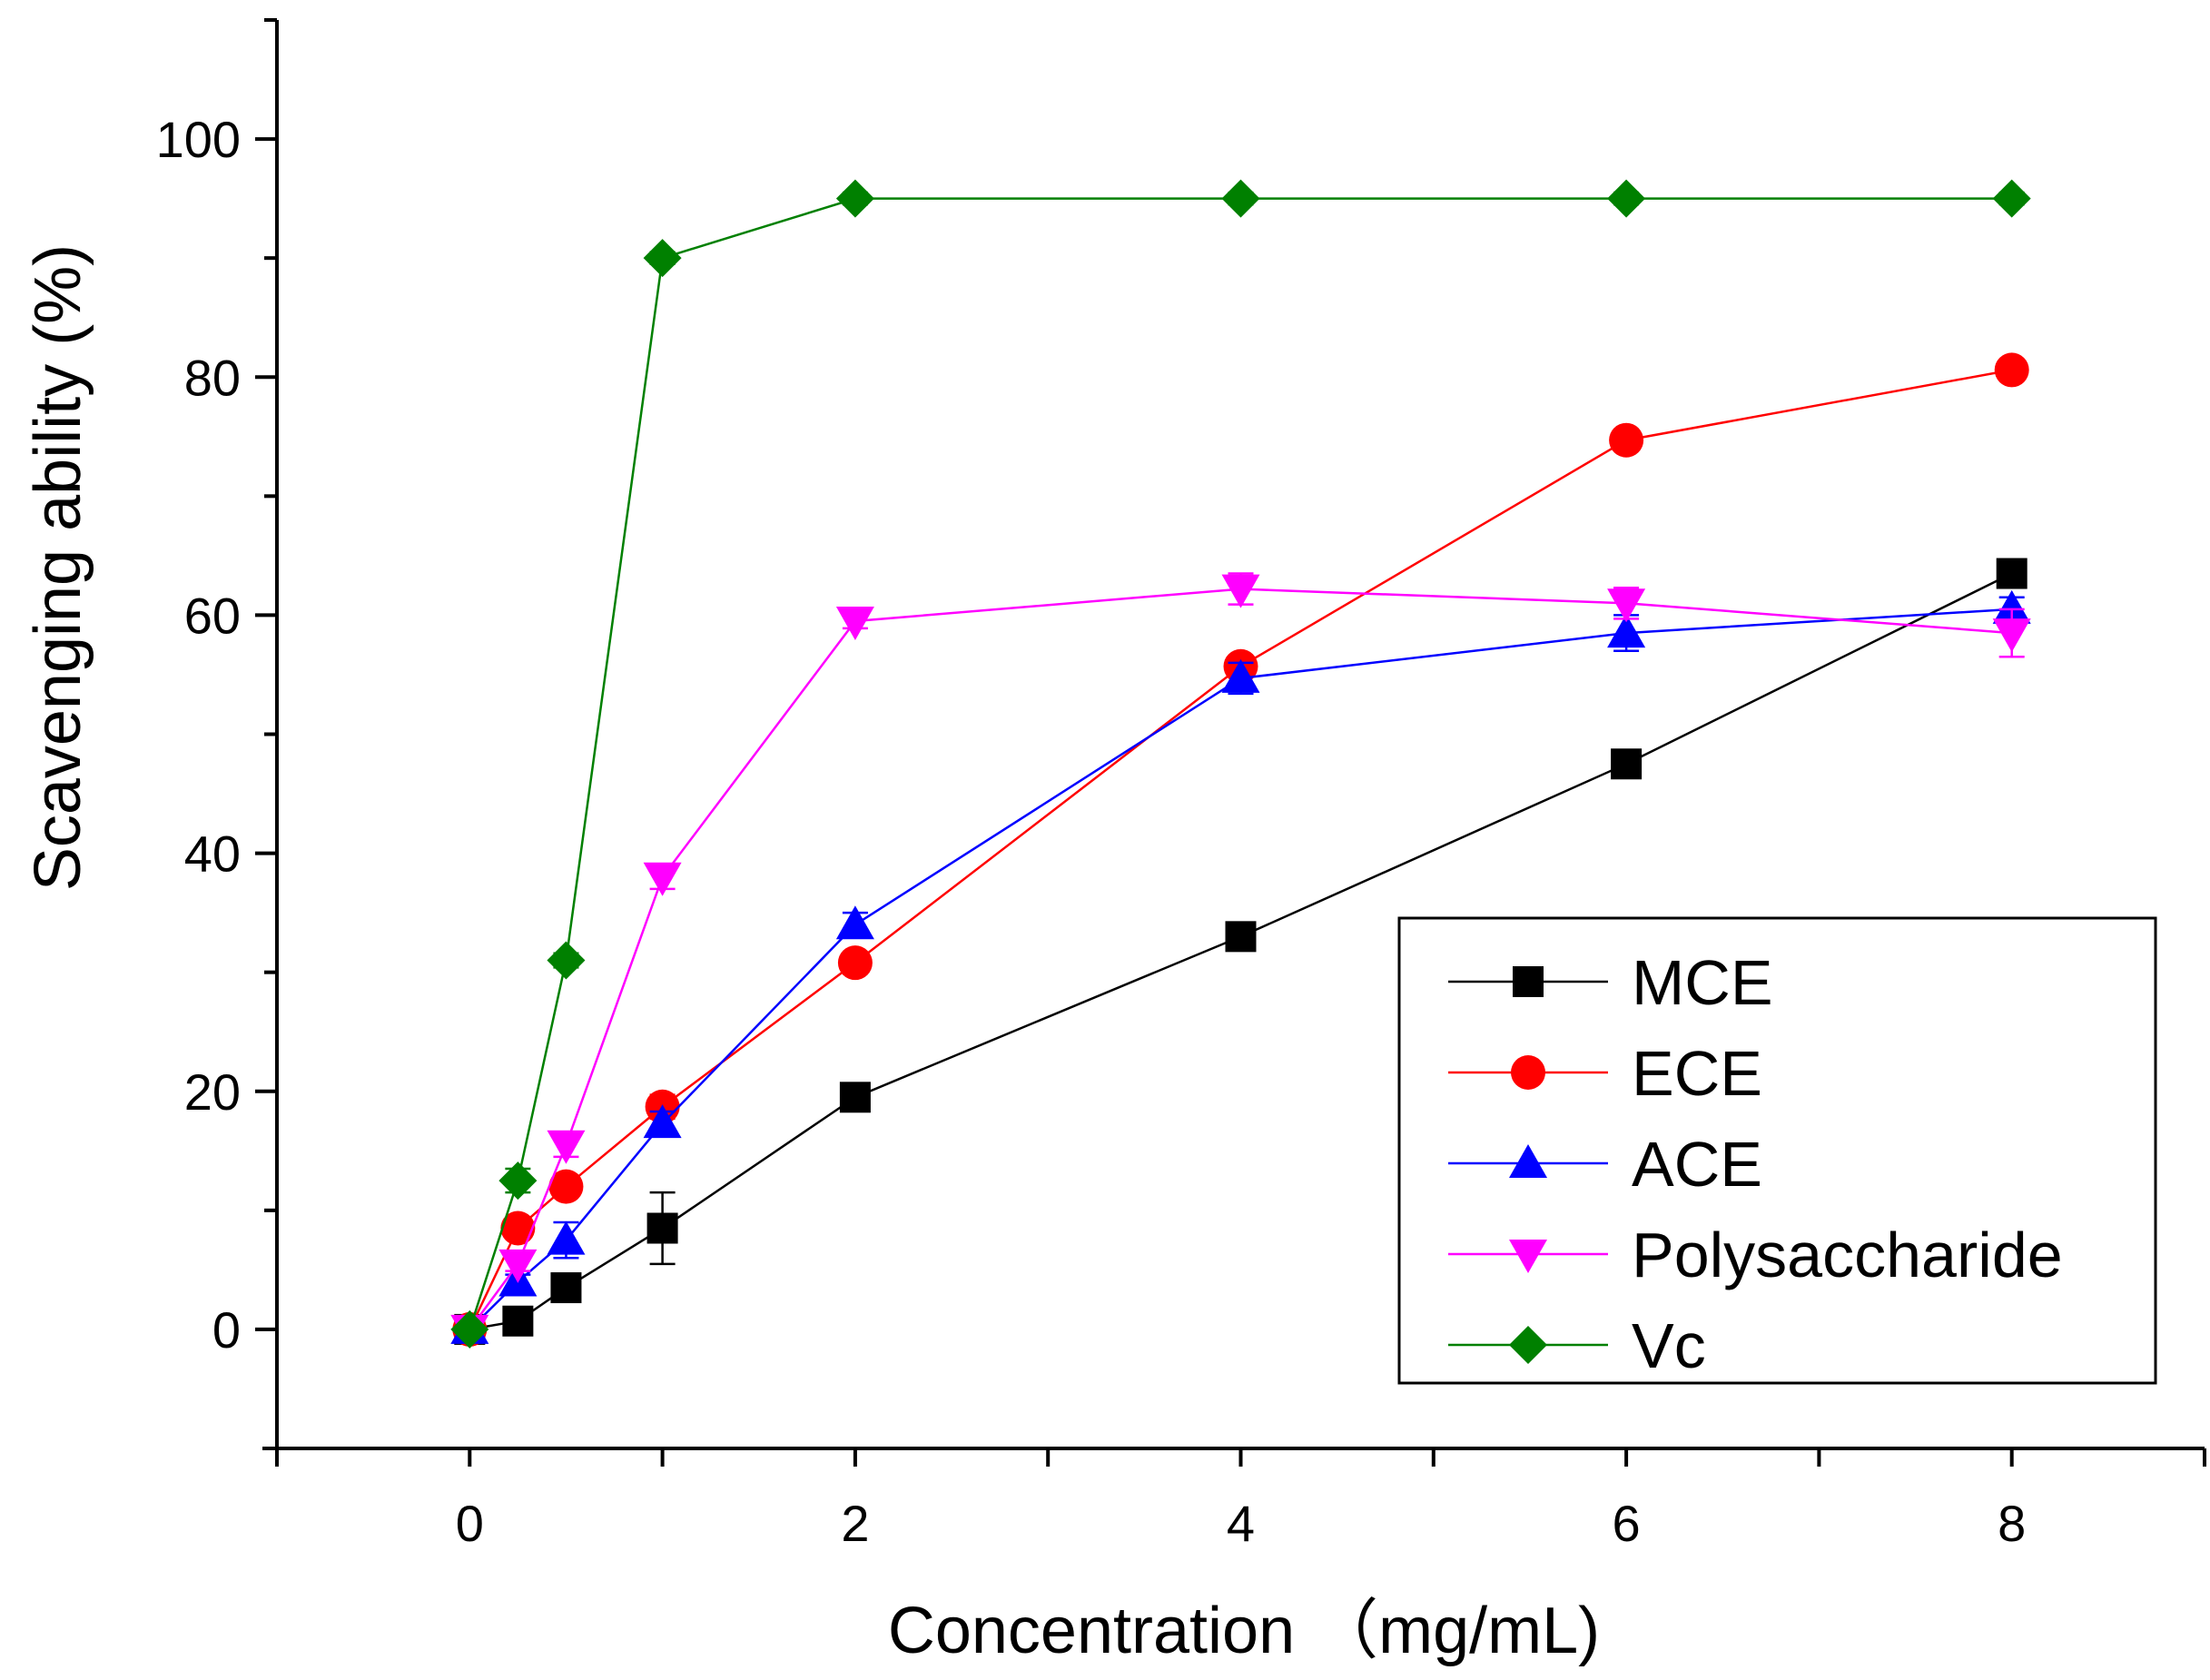  I want to click on x-tick-label: 0, so click(470, 1524).